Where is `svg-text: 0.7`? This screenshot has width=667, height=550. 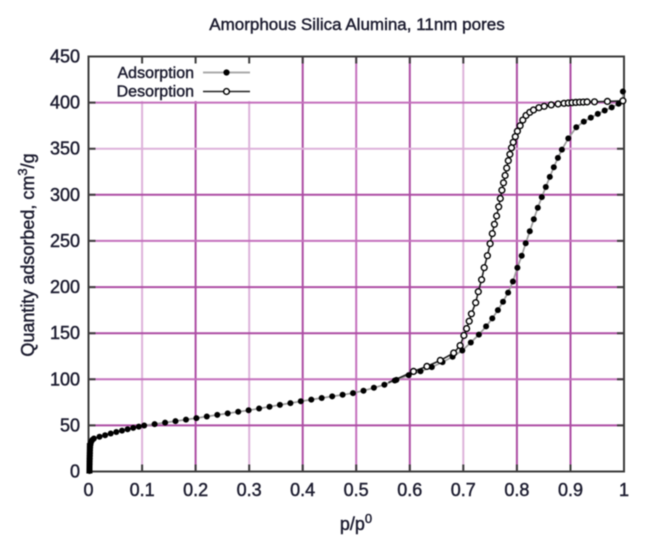 svg-text: 0.7 is located at coordinates (463, 490).